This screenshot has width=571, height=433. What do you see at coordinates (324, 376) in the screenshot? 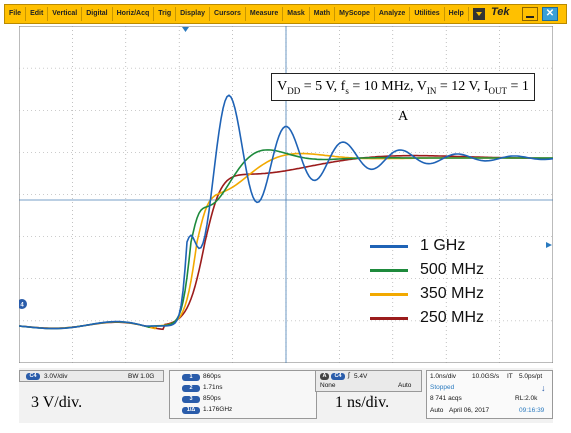
I see `trigger-icon: A` at bounding box center [324, 376].